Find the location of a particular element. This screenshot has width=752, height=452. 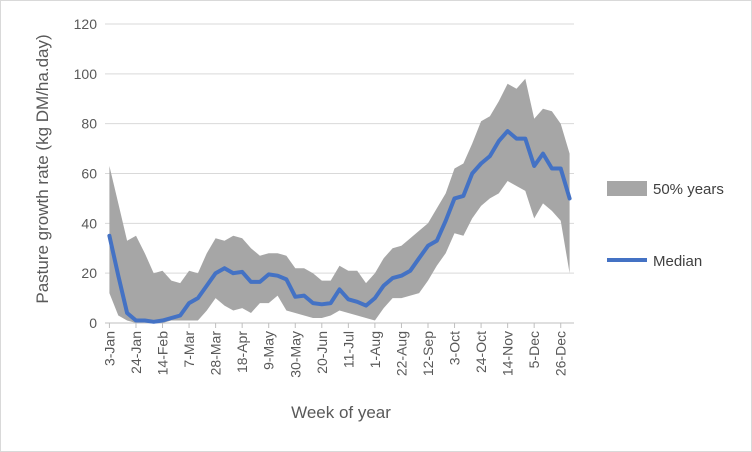

x-axis-title: Week of year is located at coordinates (341, 412).